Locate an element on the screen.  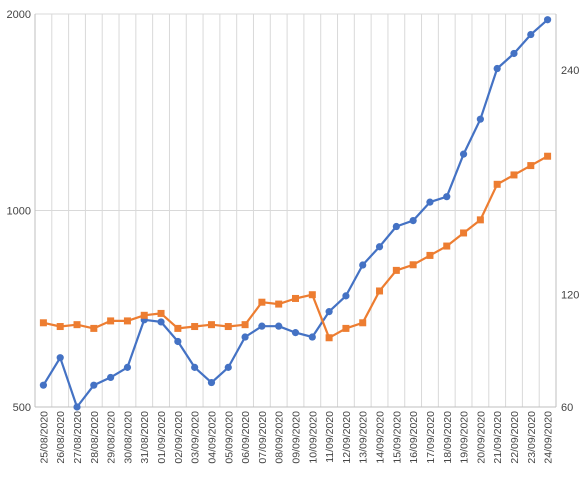
x-axis-tick-label: 15/09/2020 is located at coordinates (397, 437).